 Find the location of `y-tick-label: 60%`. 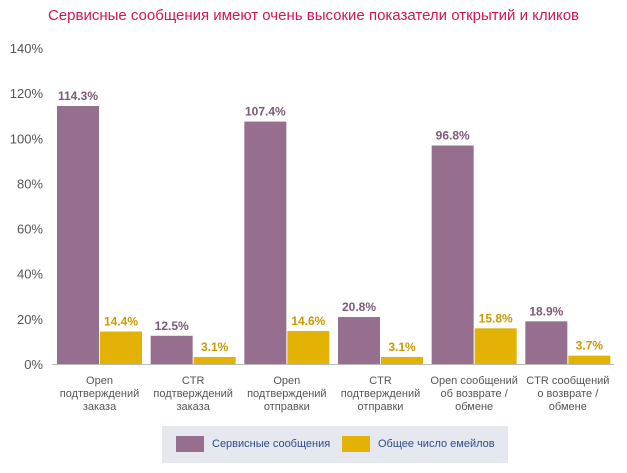

y-tick-label: 60% is located at coordinates (30, 229).